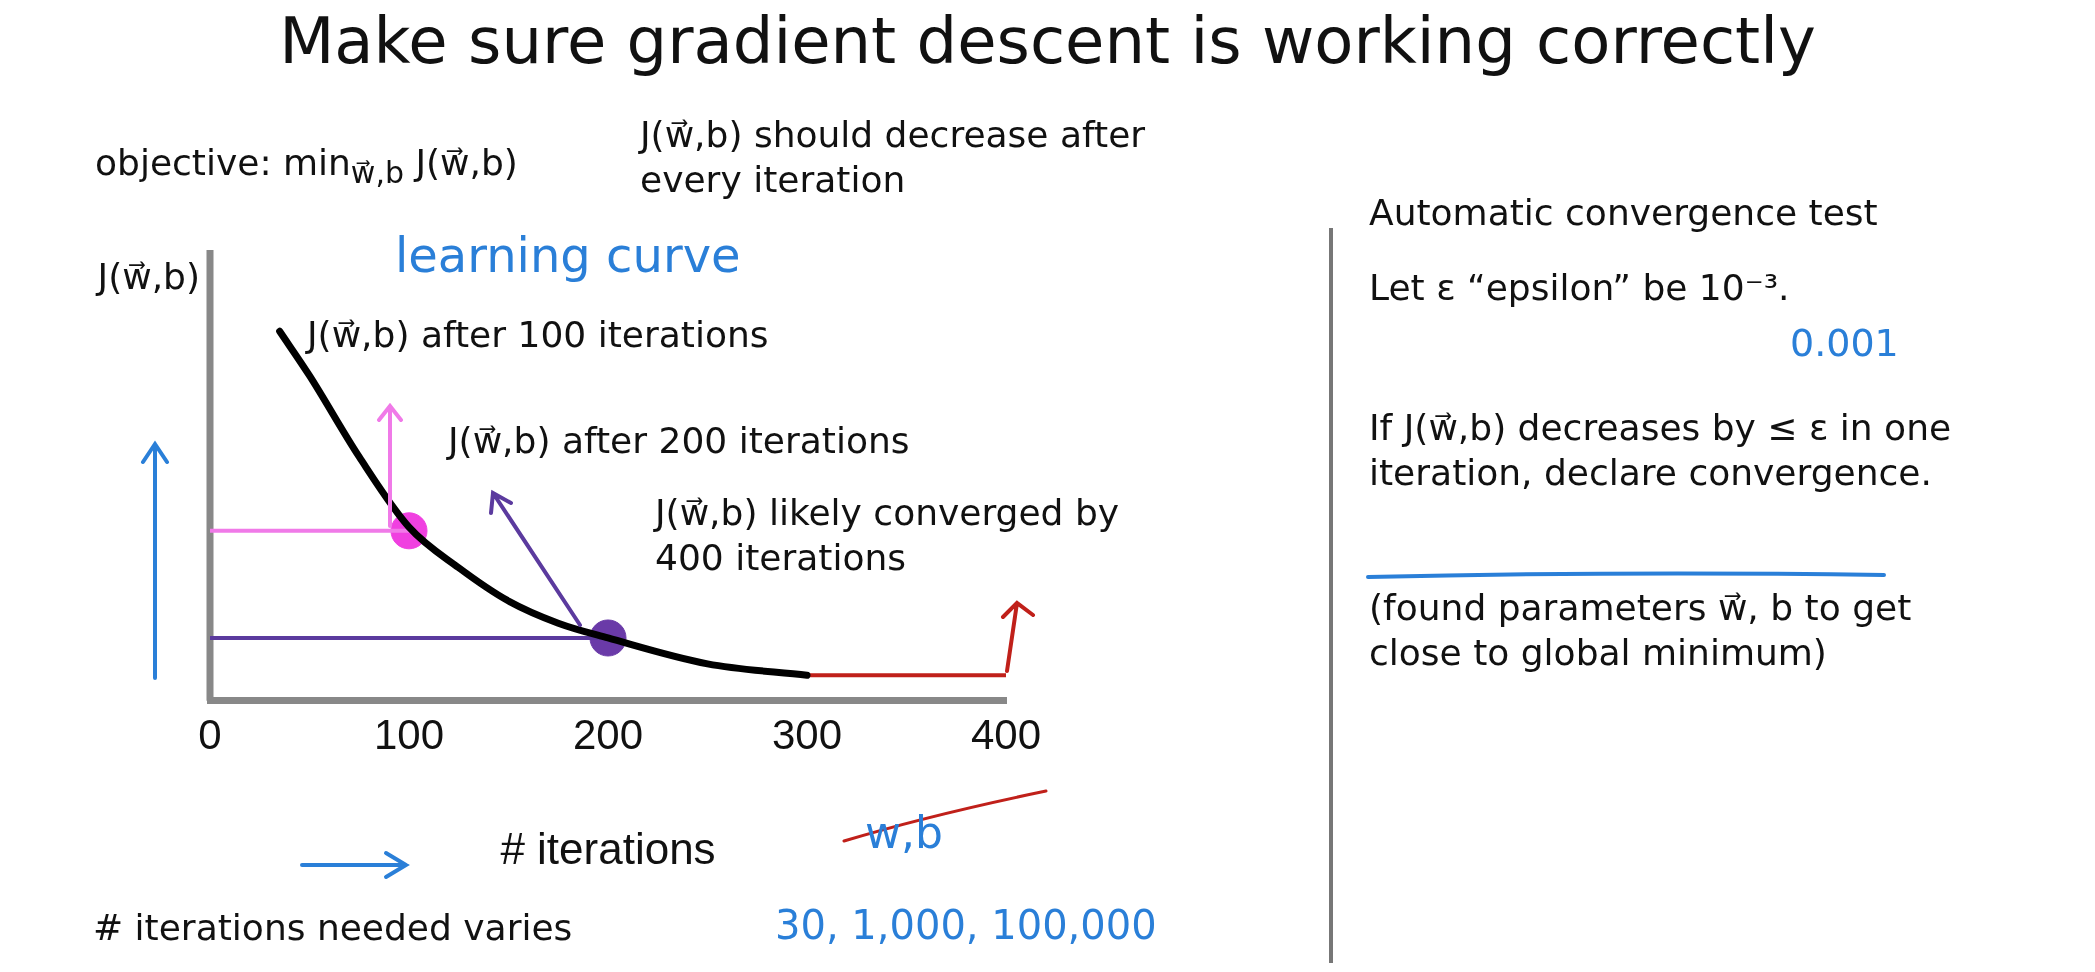  Describe the element at coordinates (306, 166) in the screenshot. I see `text: objective: min$_{w⃗,b}$ J(w⃗,b)` at that location.